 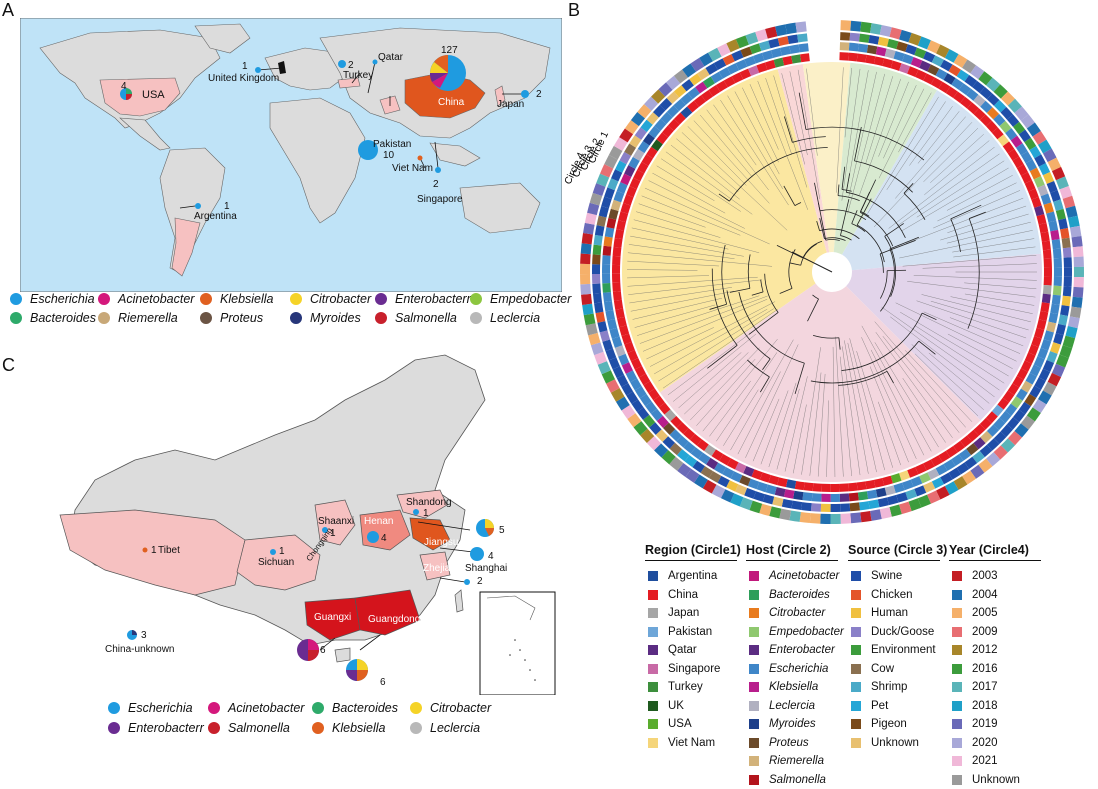 What do you see at coordinates (467, 582) in the screenshot?
I see `zhejiang-dot` at bounding box center [467, 582].